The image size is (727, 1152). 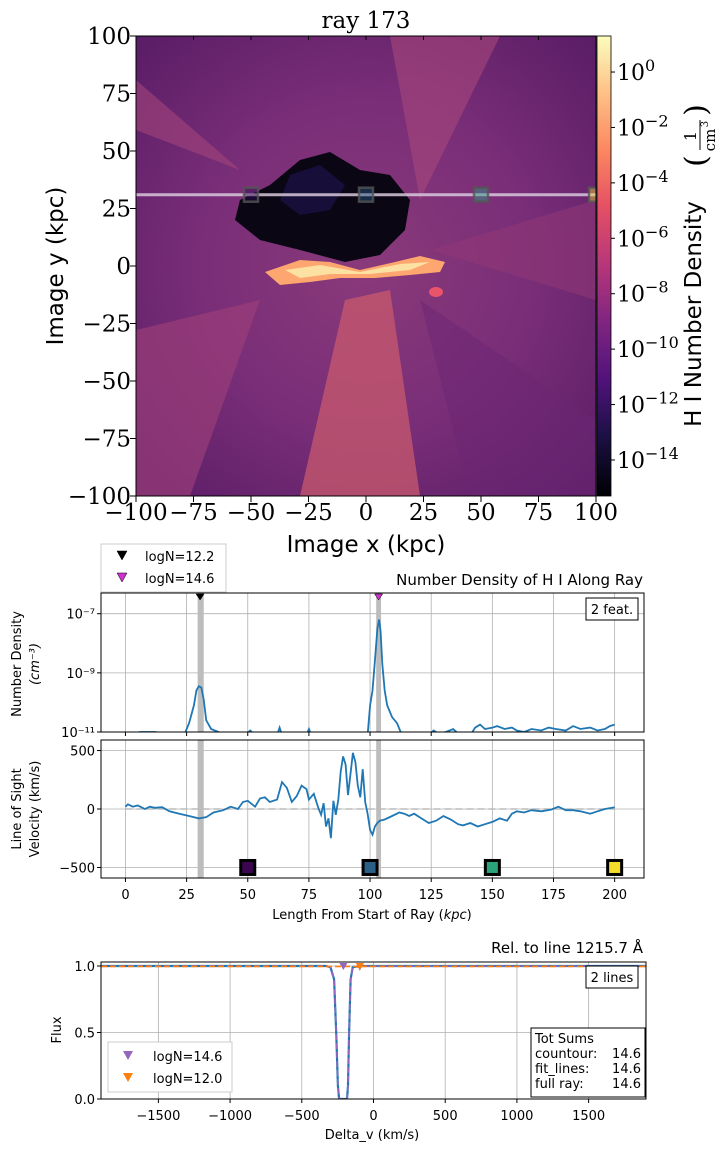 I want to click on map-x-tick-label: 25, so click(x=423, y=513).